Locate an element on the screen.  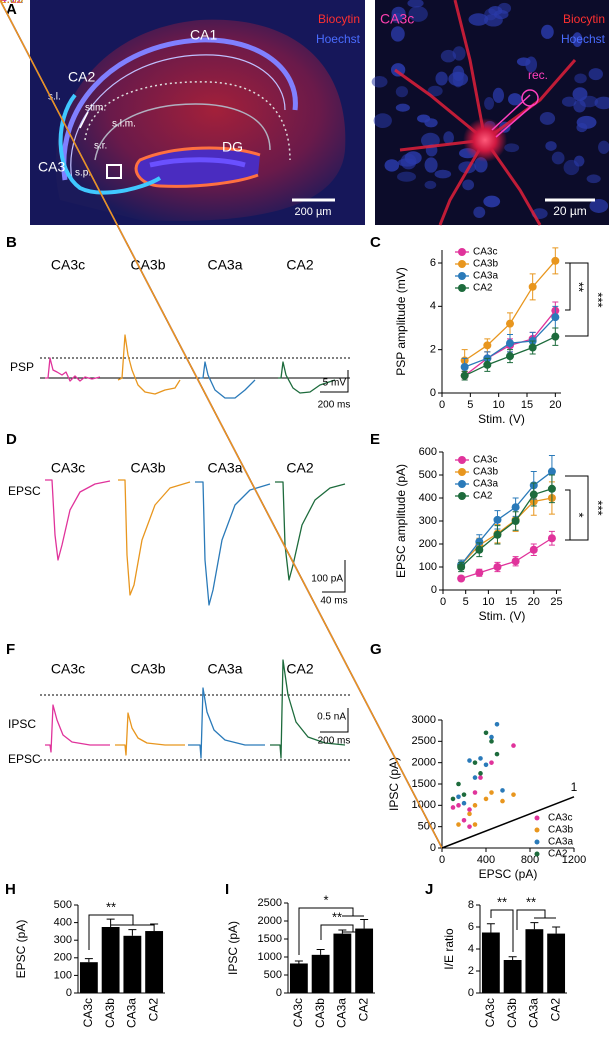
region-label: CA2 is located at coordinates (81, 77).